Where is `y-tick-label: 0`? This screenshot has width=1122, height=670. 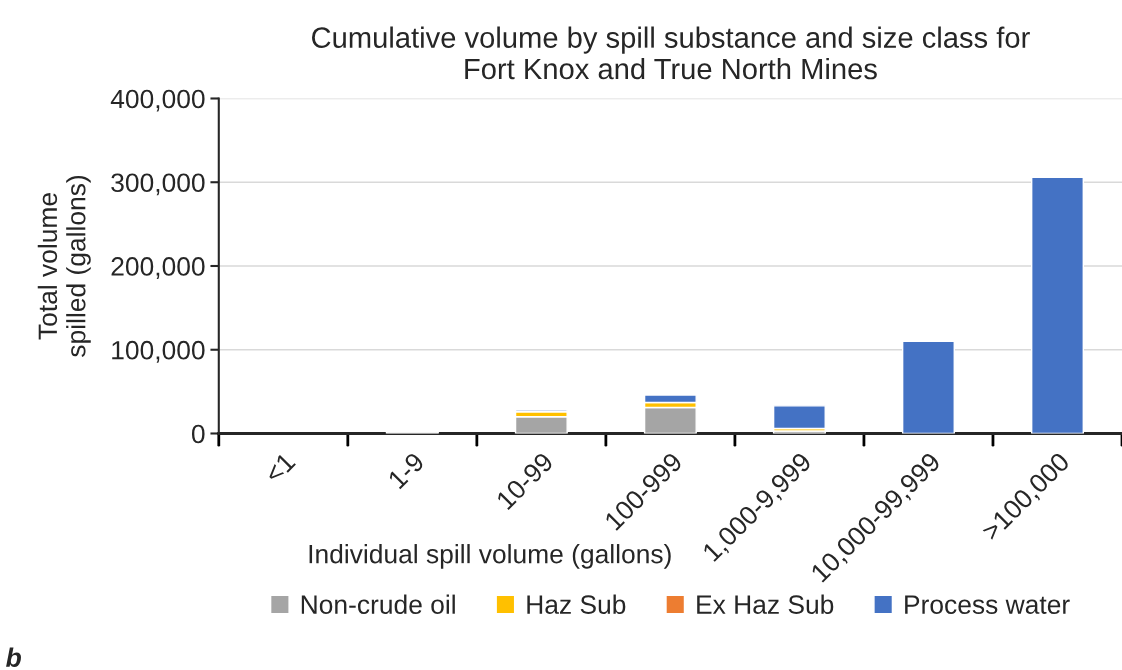 y-tick-label: 0 is located at coordinates (198, 434).